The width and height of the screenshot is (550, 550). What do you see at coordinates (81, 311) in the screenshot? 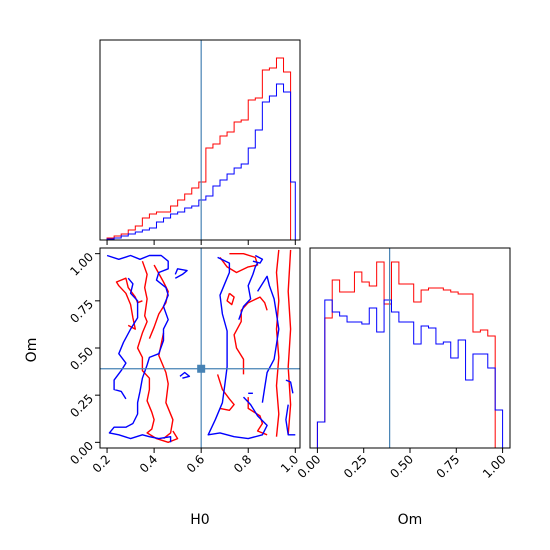
I see `y-tick-label: 0.75` at bounding box center [81, 311].